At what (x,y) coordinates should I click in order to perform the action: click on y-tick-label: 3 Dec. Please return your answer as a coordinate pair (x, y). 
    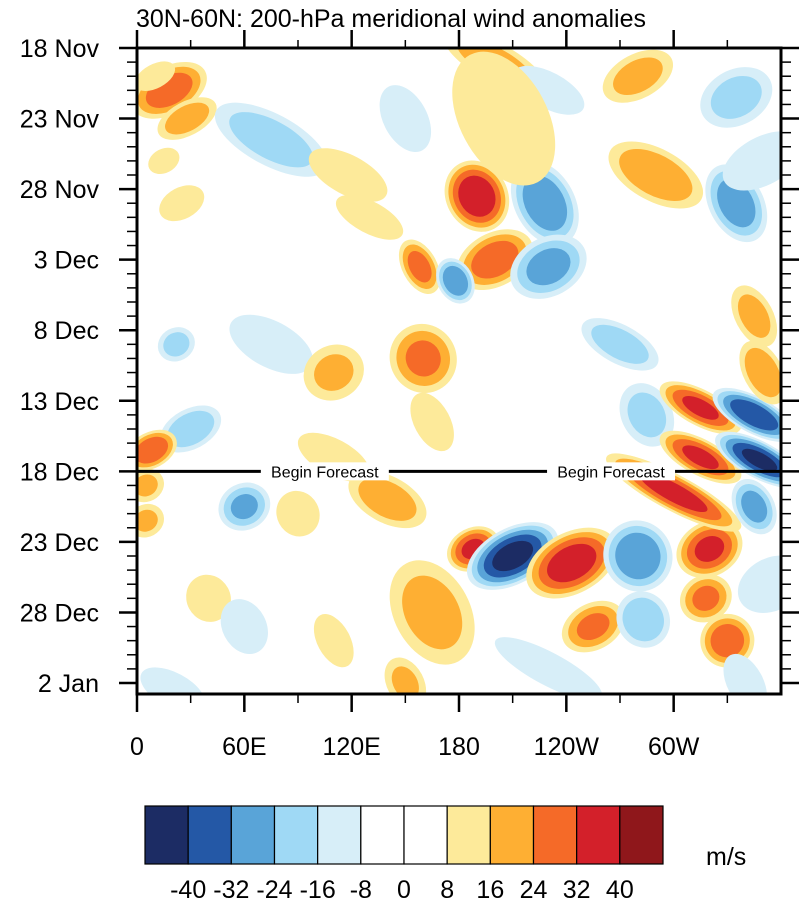
    Looking at the image, I should click on (66, 261).